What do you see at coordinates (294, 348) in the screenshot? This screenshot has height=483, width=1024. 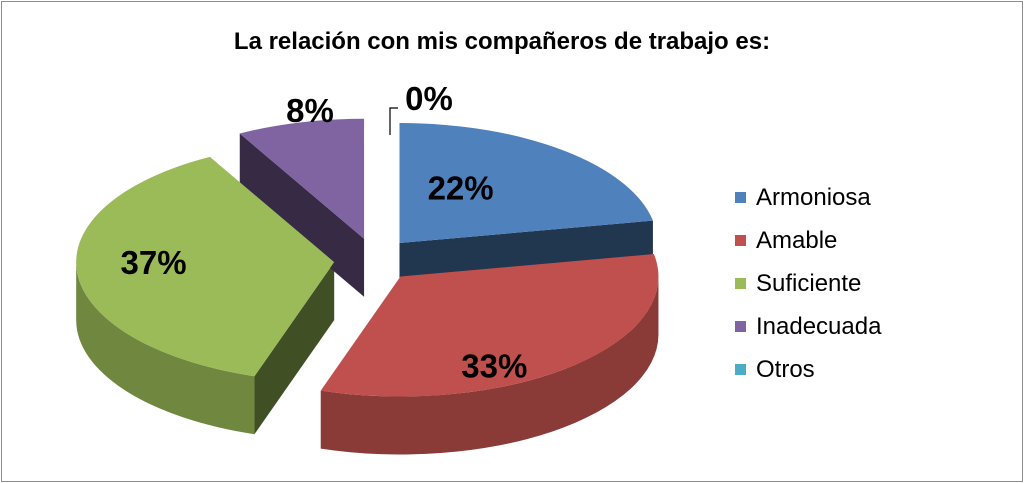 I see `slice-edge-suficiente` at bounding box center [294, 348].